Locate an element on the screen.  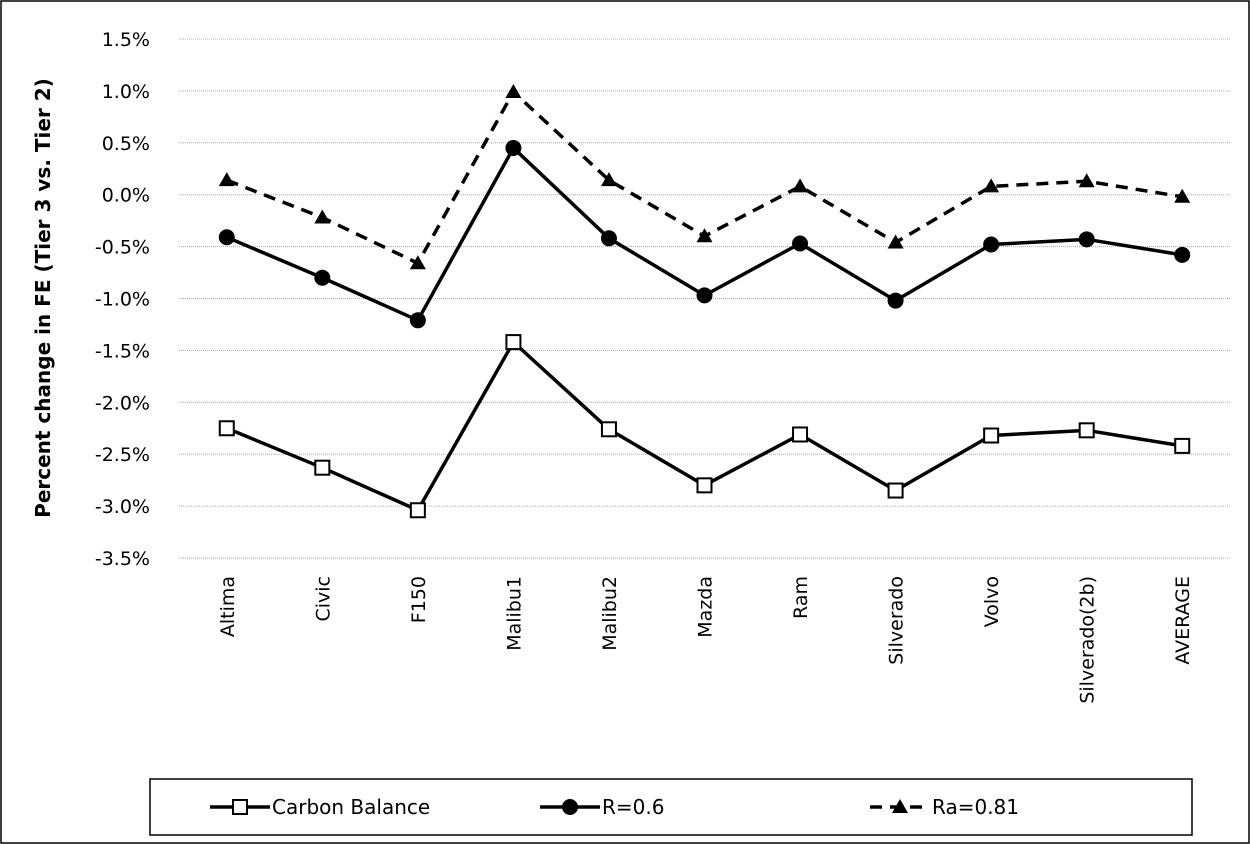
x-tick-label: Civic is located at coordinates (323, 599).